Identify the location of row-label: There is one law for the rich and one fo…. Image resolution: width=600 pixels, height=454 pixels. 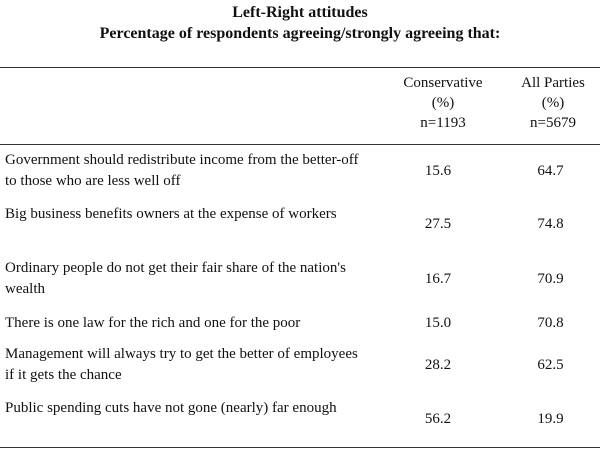
(153, 323).